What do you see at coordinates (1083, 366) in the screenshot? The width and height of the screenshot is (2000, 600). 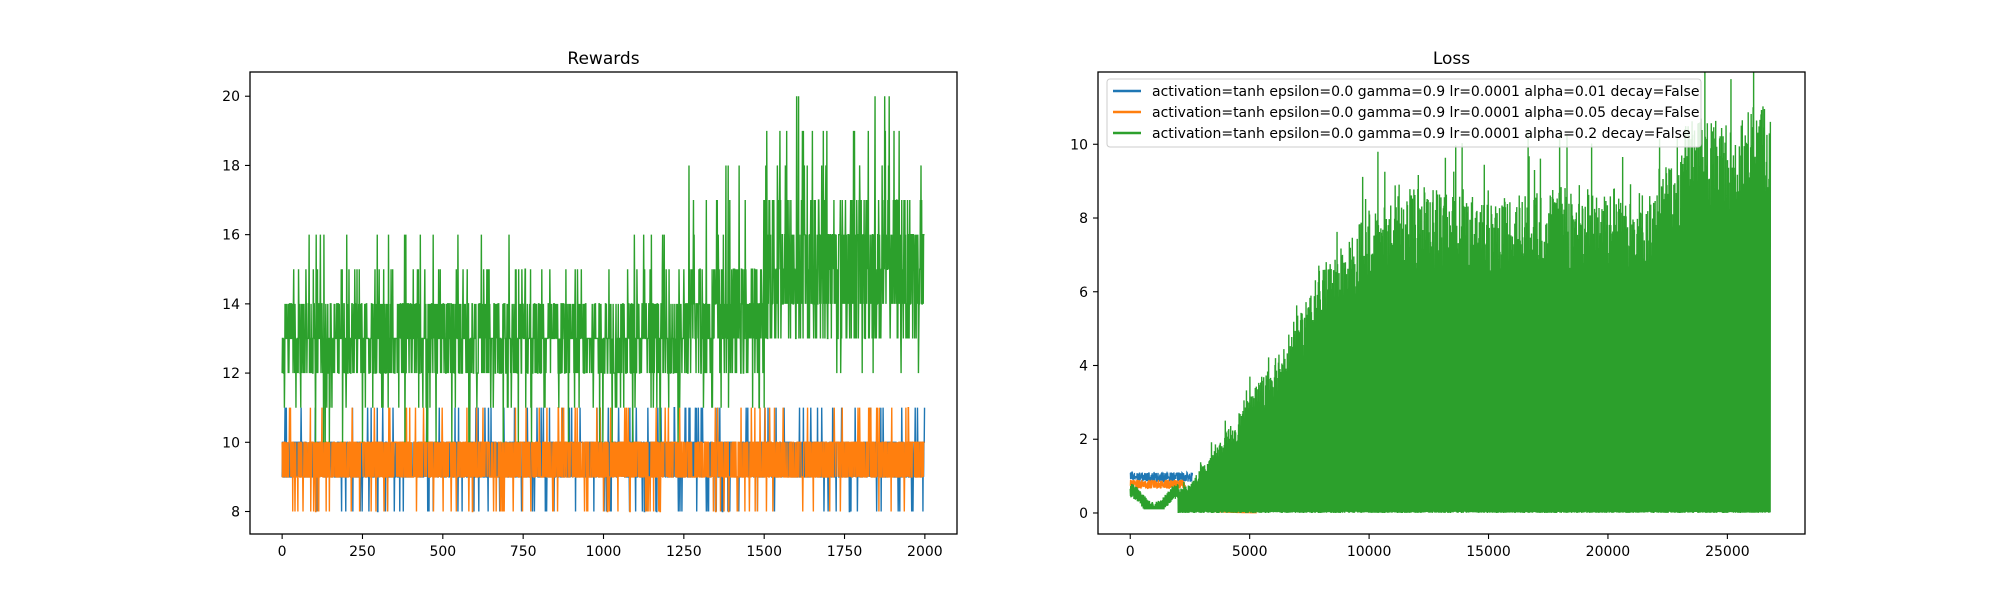 I see `loss-y-tick-label: 4` at bounding box center [1083, 366].